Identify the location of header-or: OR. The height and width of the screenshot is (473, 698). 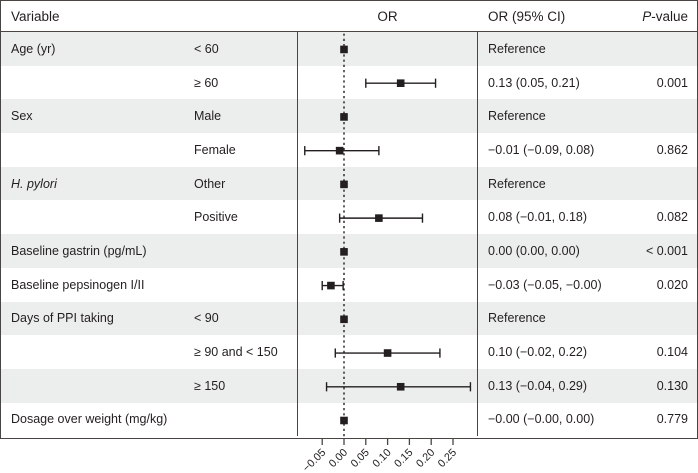
(387, 16).